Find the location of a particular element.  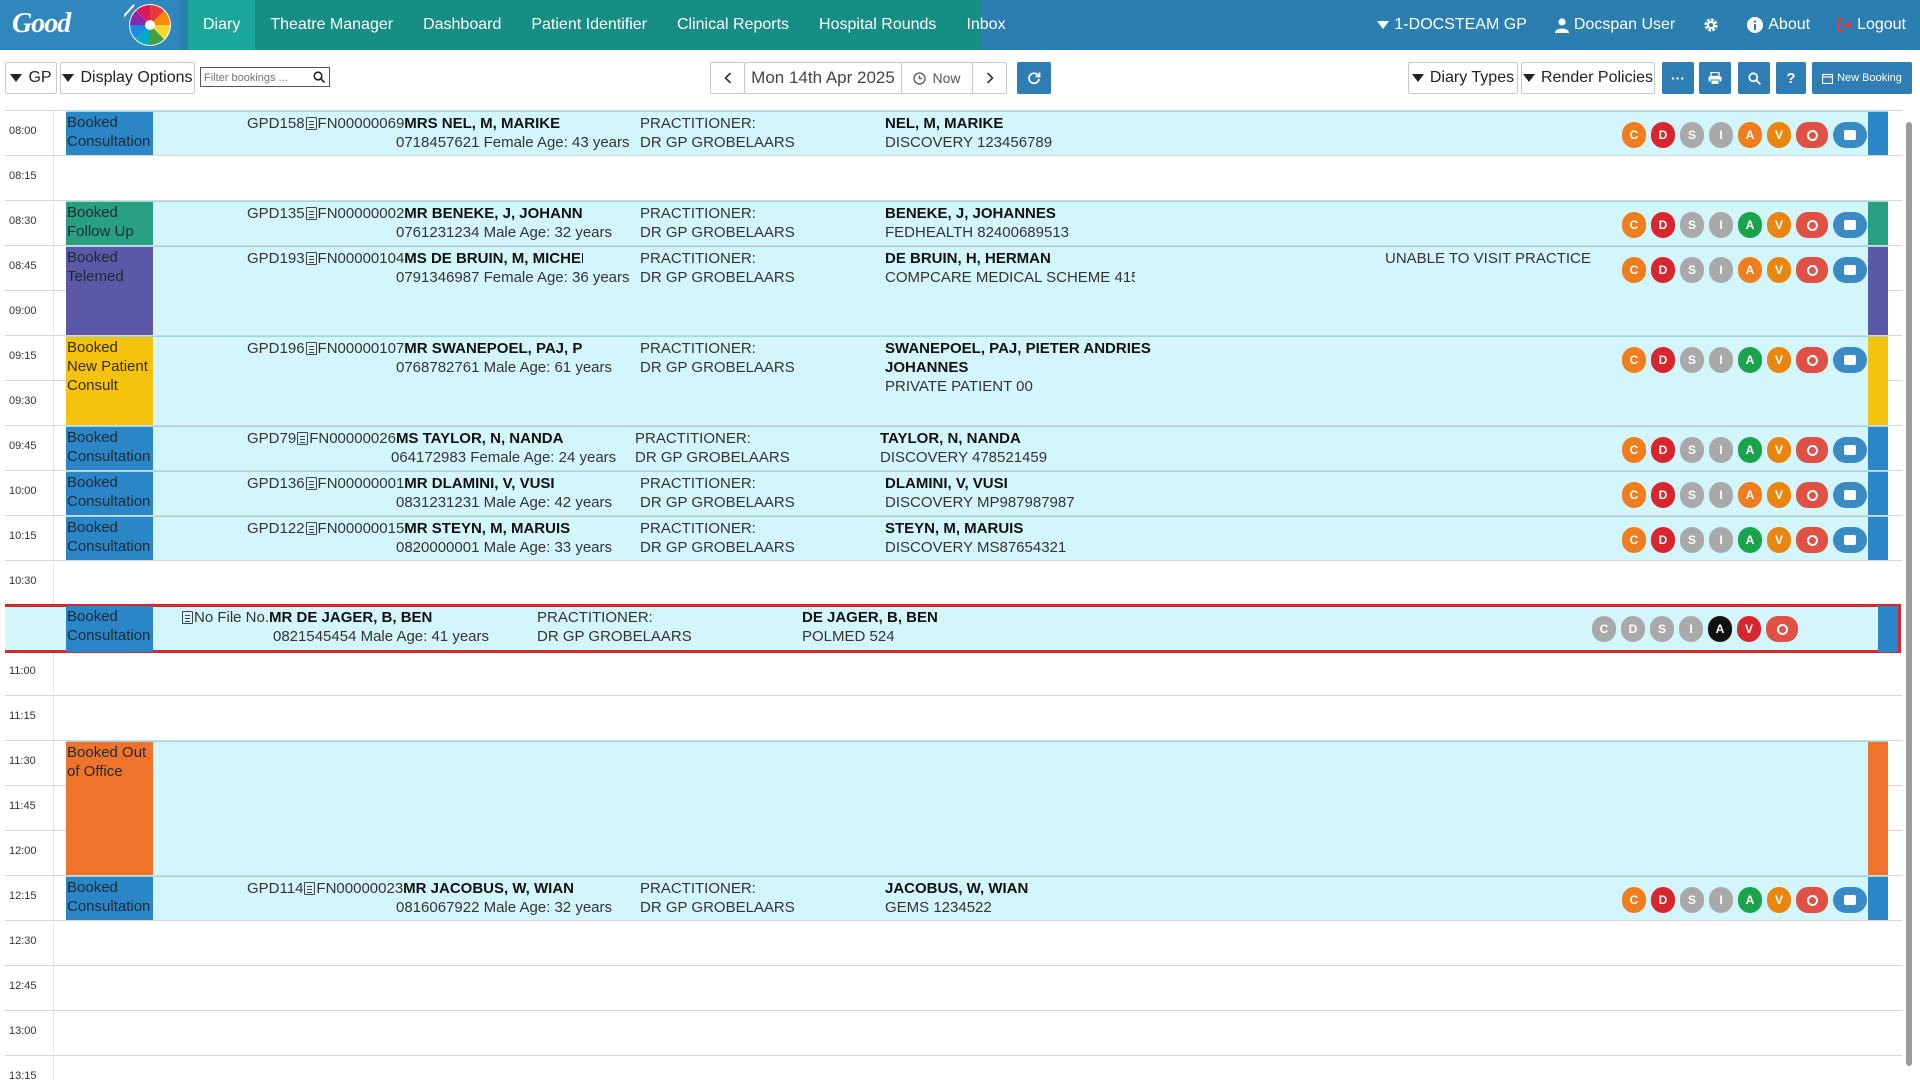

file-number: FN00000026 is located at coordinates (352, 438).